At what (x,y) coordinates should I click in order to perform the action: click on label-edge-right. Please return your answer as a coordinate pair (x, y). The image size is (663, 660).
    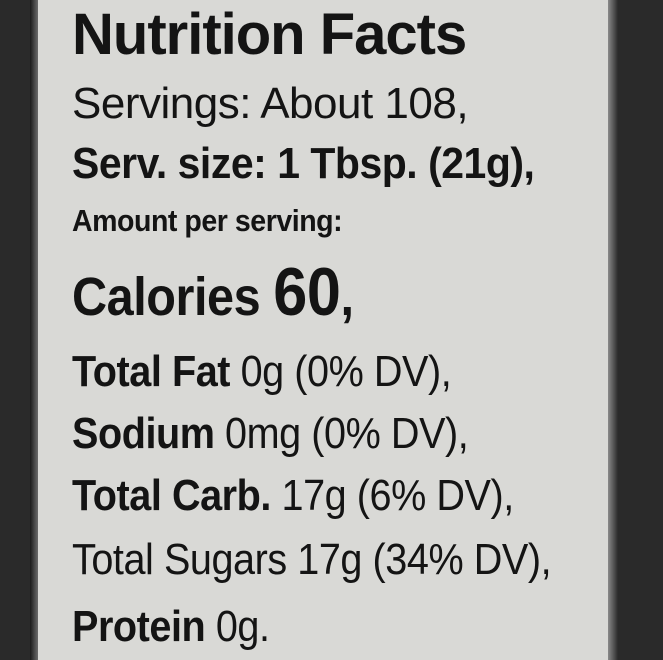
    Looking at the image, I should click on (613, 330).